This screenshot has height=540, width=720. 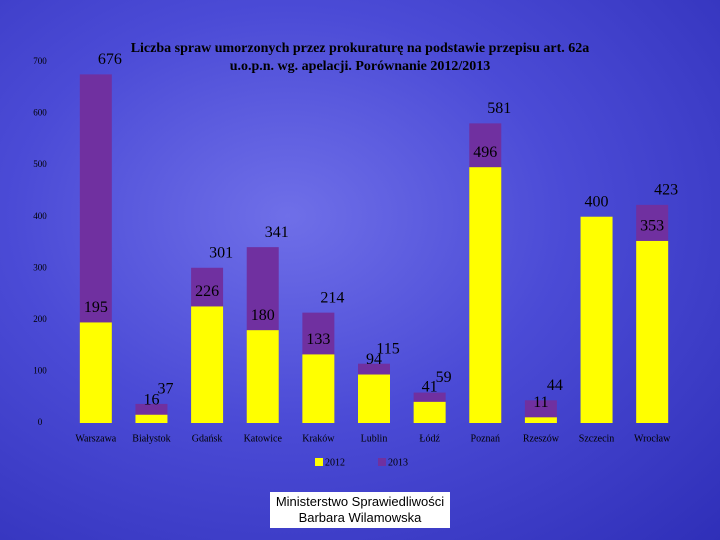 What do you see at coordinates (40, 164) in the screenshot?
I see `y-tick-label: 500` at bounding box center [40, 164].